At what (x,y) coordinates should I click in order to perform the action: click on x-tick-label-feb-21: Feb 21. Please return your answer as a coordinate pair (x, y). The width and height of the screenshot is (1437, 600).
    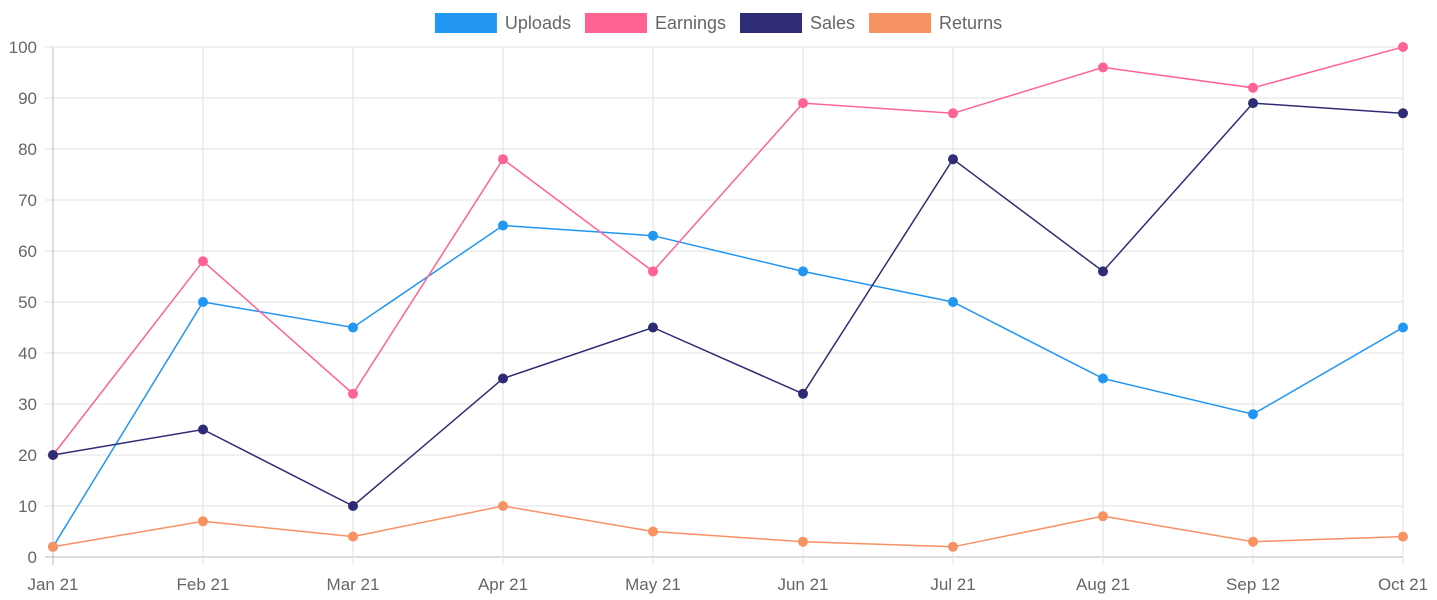
    Looking at the image, I should click on (203, 584).